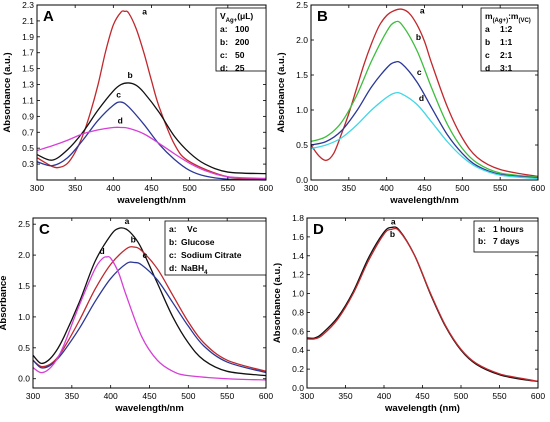 This screenshot has width=550, height=422. What do you see at coordinates (302, 40) in the screenshot?
I see `y-tick-label: 2.0` at bounding box center [302, 40].